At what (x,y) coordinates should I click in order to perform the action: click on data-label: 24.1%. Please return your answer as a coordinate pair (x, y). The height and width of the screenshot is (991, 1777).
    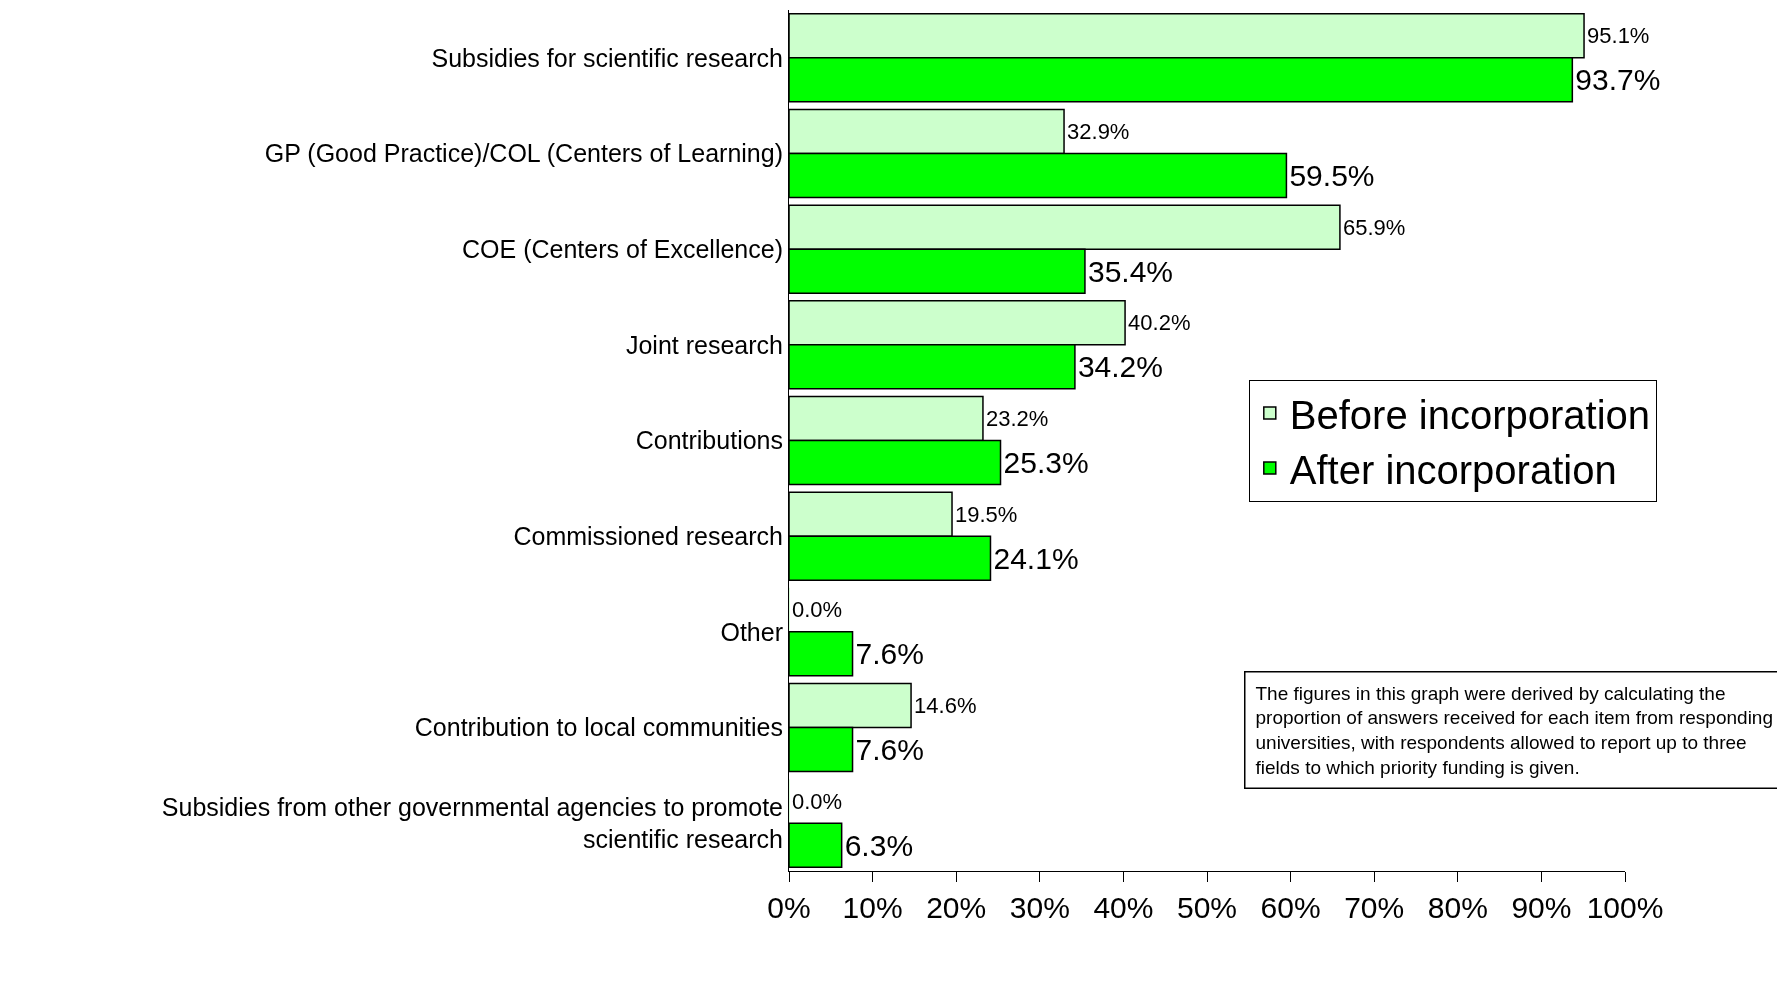
    Looking at the image, I should click on (1036, 558).